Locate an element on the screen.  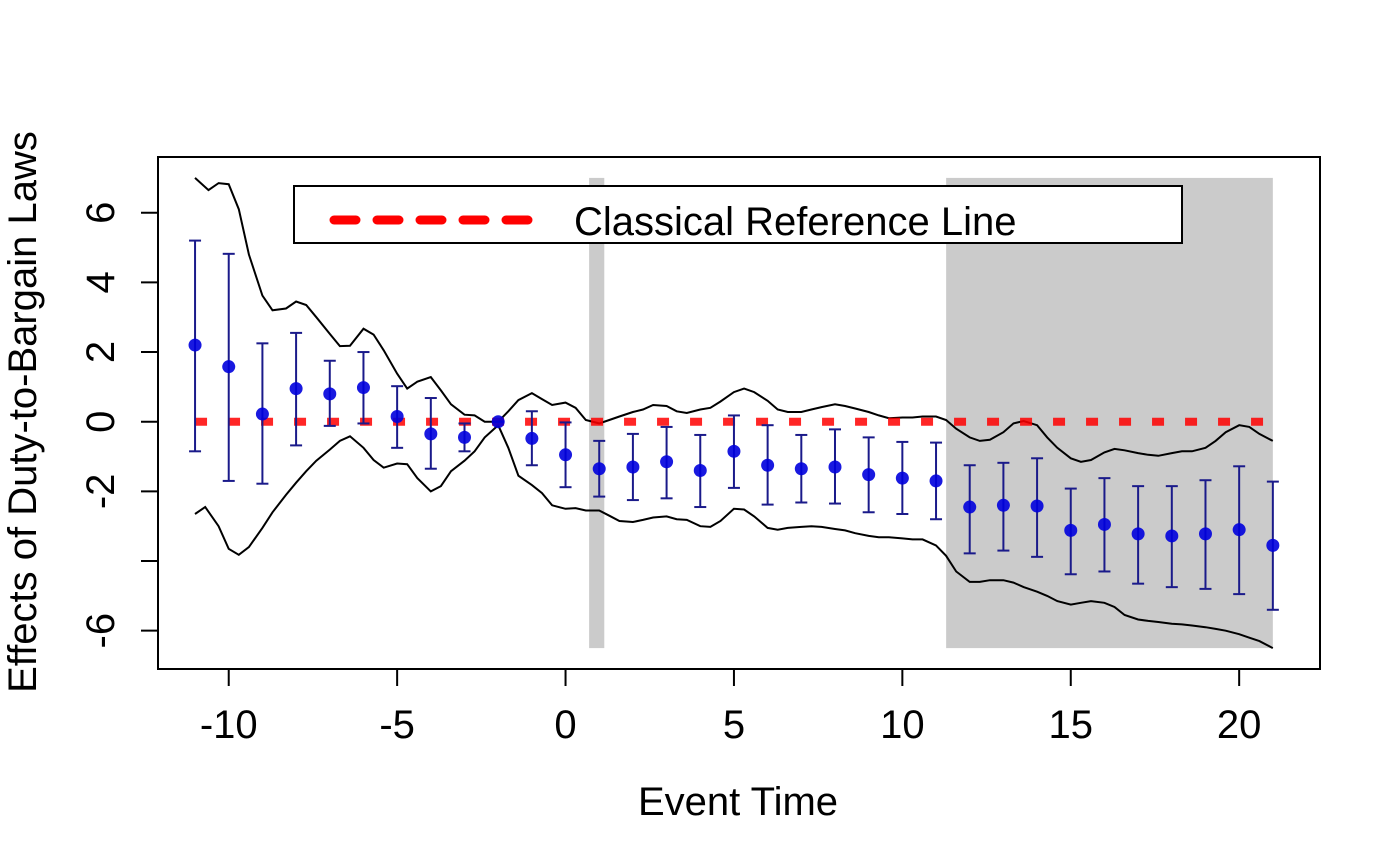
x-tick-label: -5 is located at coordinates (397, 725).